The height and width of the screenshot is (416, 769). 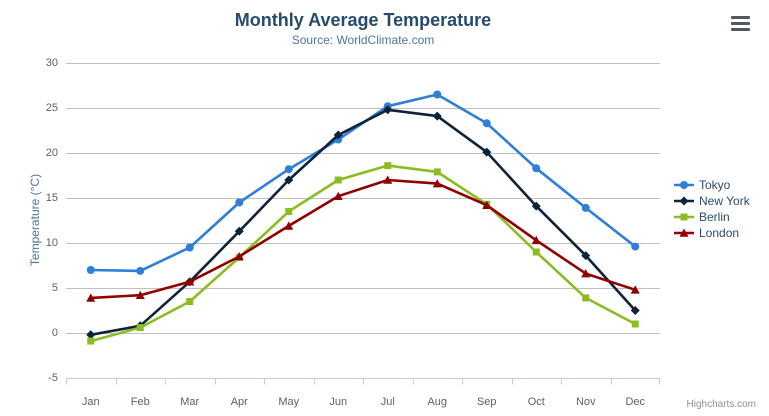 What do you see at coordinates (363, 40) in the screenshot?
I see `chart-subtitle: Source: WorldClimate.com` at bounding box center [363, 40].